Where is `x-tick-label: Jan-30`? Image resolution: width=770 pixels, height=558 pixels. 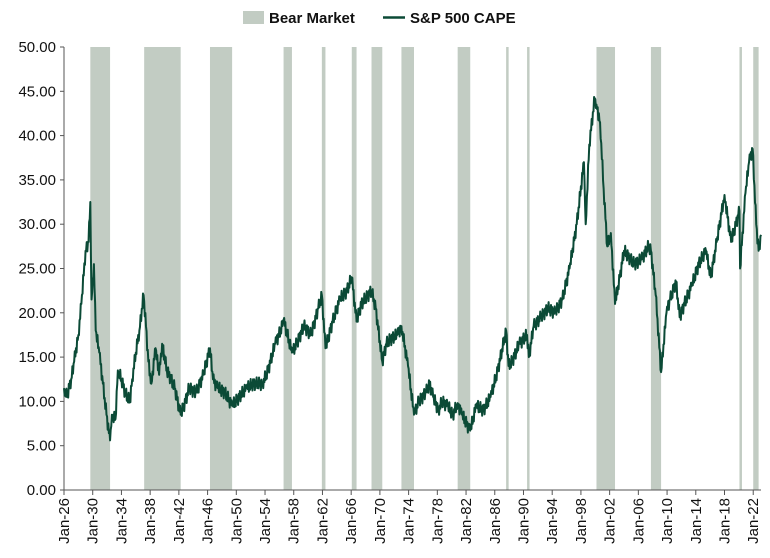 x-tick-label: Jan-30 is located at coordinates (93, 521).